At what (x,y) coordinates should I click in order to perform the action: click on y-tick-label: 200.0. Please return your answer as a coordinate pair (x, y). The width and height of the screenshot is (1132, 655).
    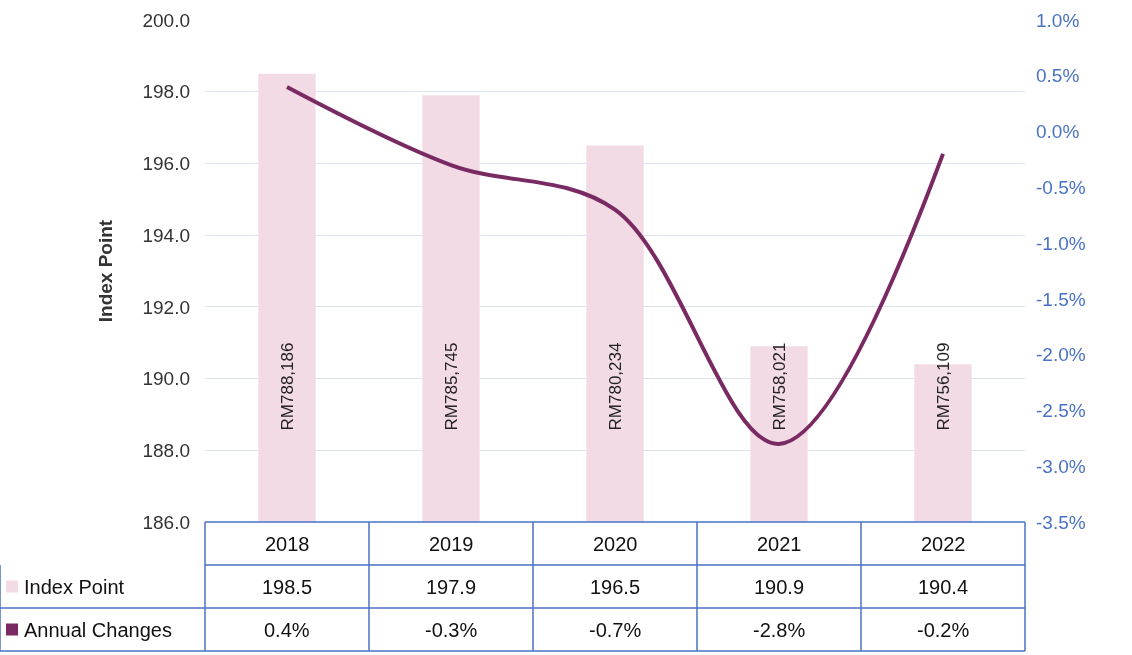
    Looking at the image, I should click on (166, 20).